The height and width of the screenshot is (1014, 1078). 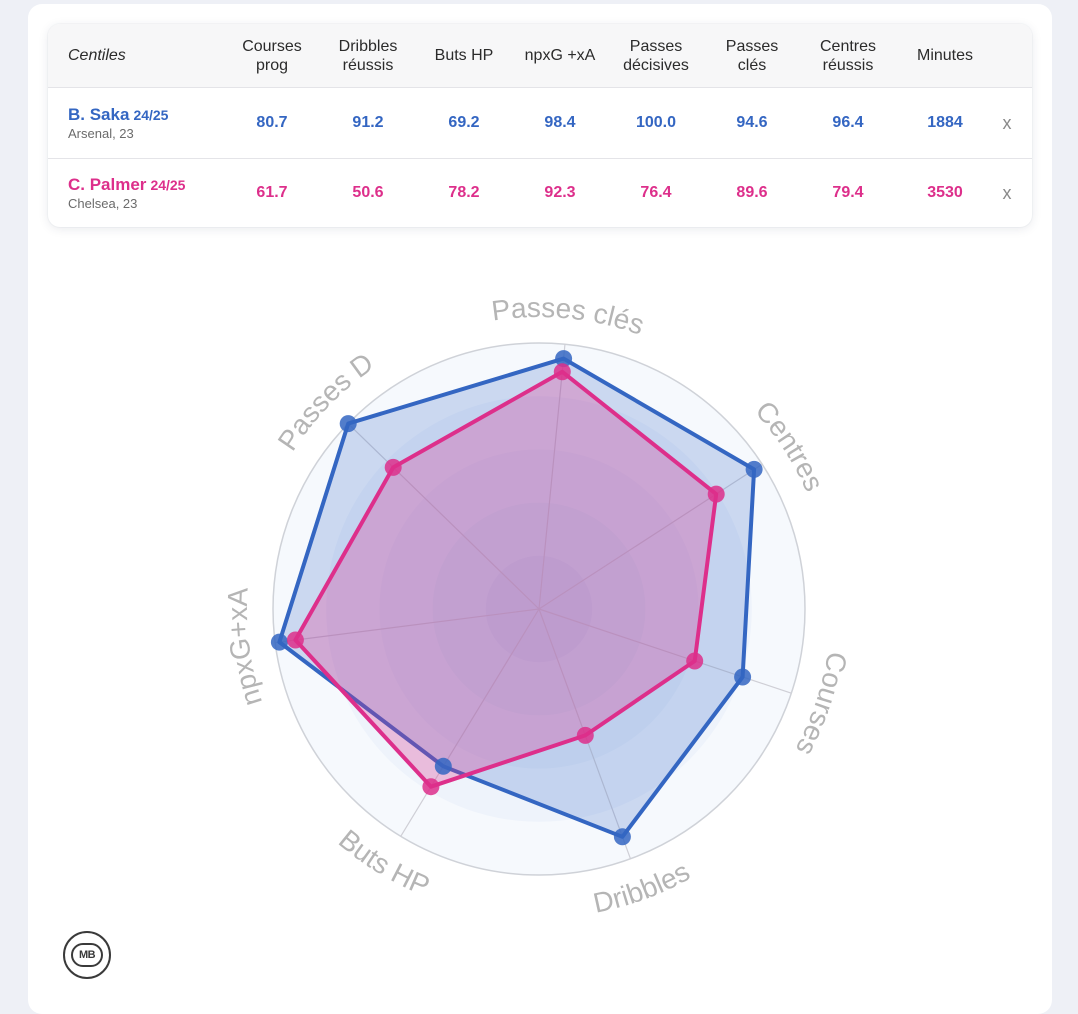 I want to click on logo-text: MB, so click(x=87, y=955).